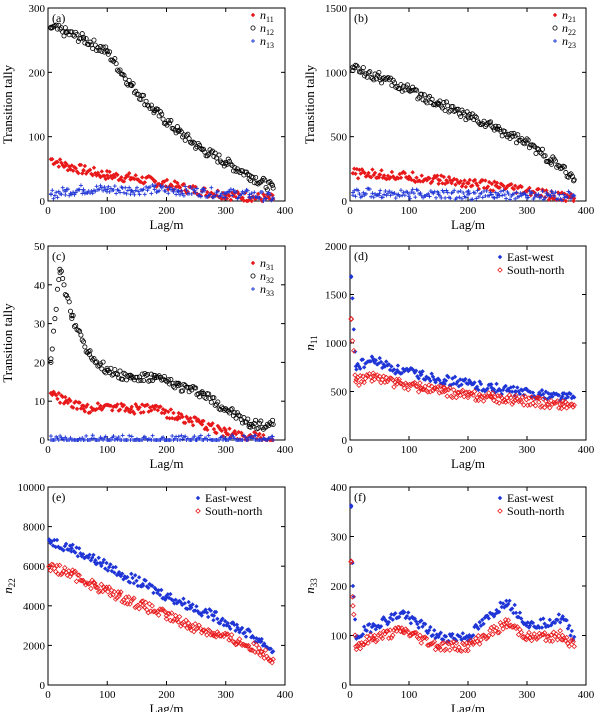  Describe the element at coordinates (310, 586) in the screenshot. I see `y-axis-label: n33` at that location.